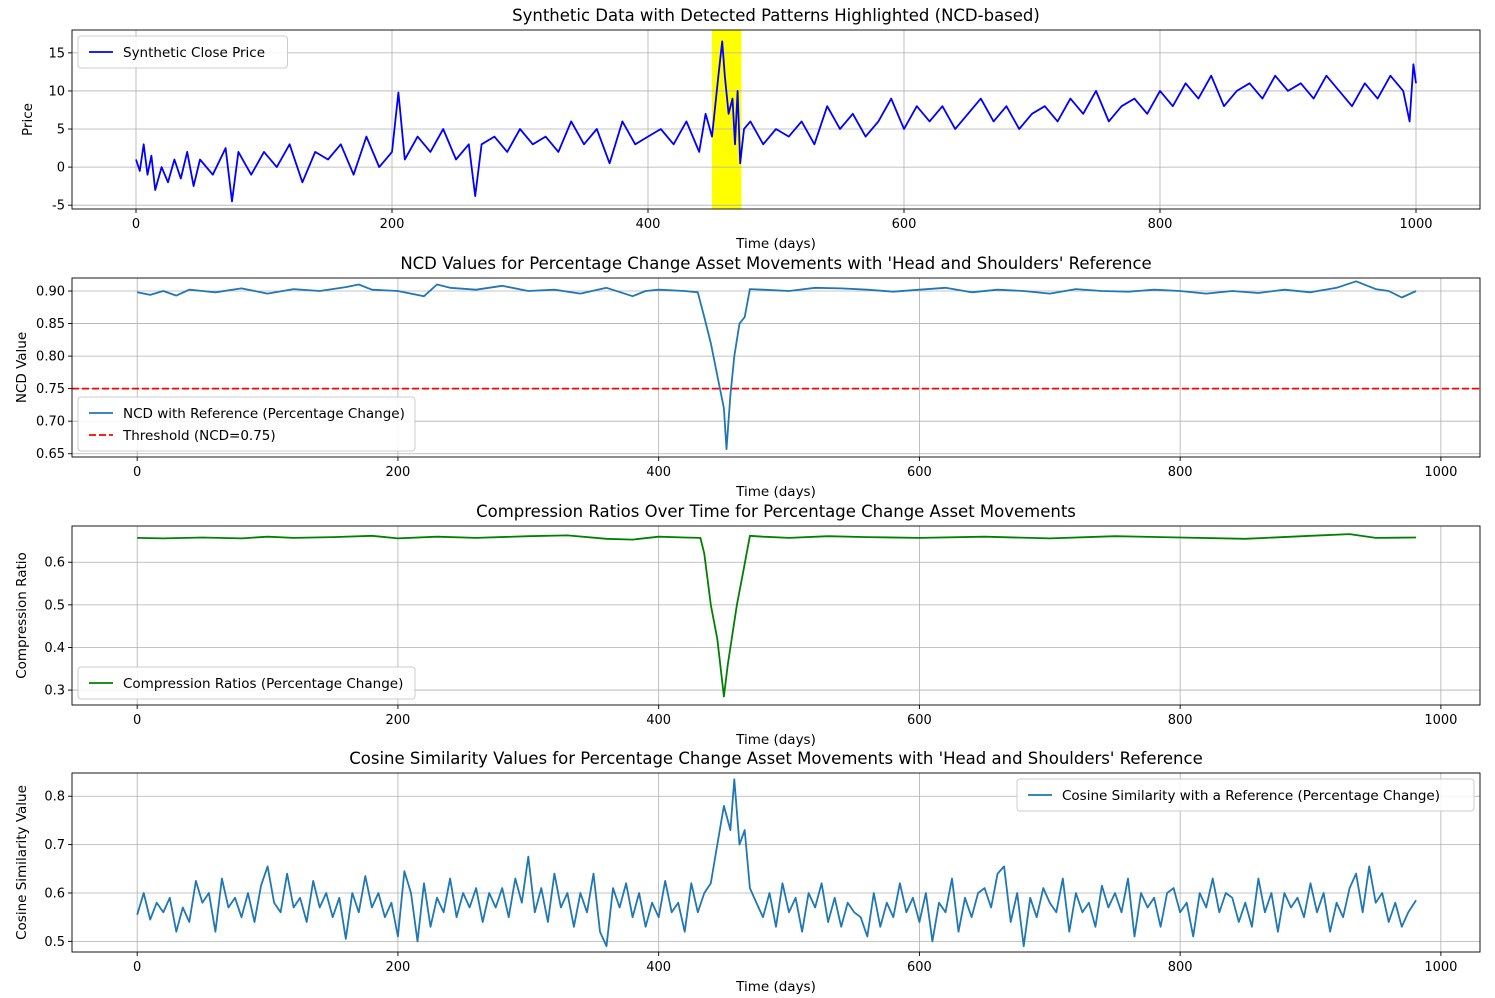  What do you see at coordinates (22, 367) in the screenshot?
I see `y-axis-label: NCD Value` at bounding box center [22, 367].